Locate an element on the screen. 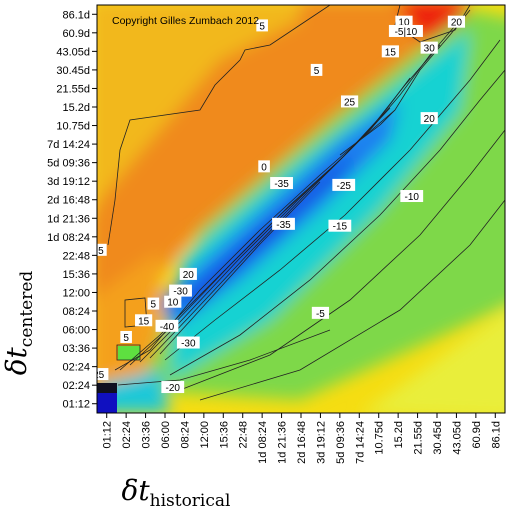 Image resolution: width=512 pixels, height=512 pixels. contour-label: -15 is located at coordinates (340, 226).